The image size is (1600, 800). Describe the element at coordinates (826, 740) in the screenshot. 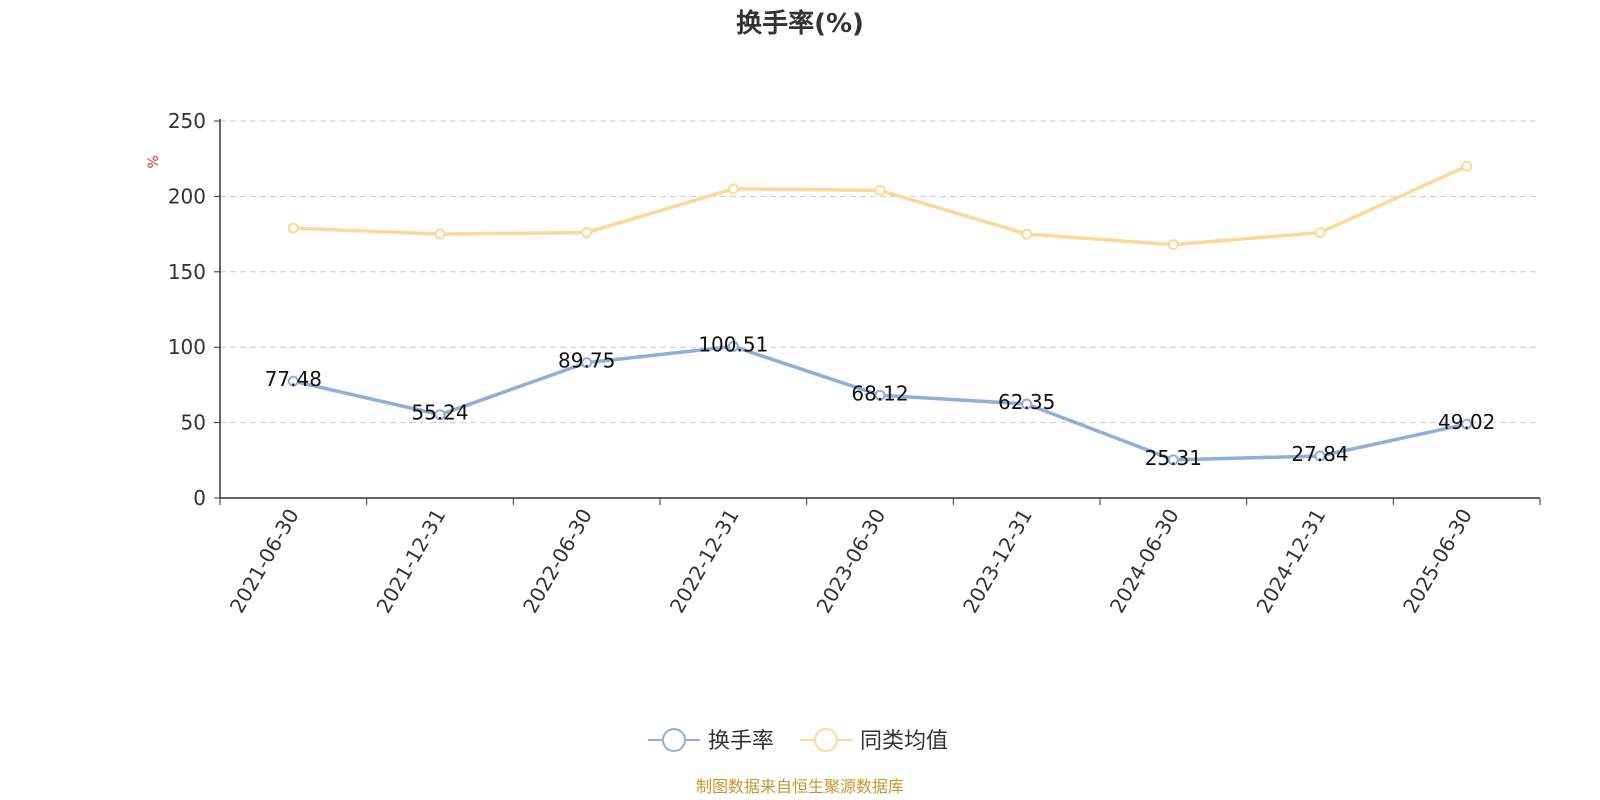

I see `legend-peer-average-marker` at that location.